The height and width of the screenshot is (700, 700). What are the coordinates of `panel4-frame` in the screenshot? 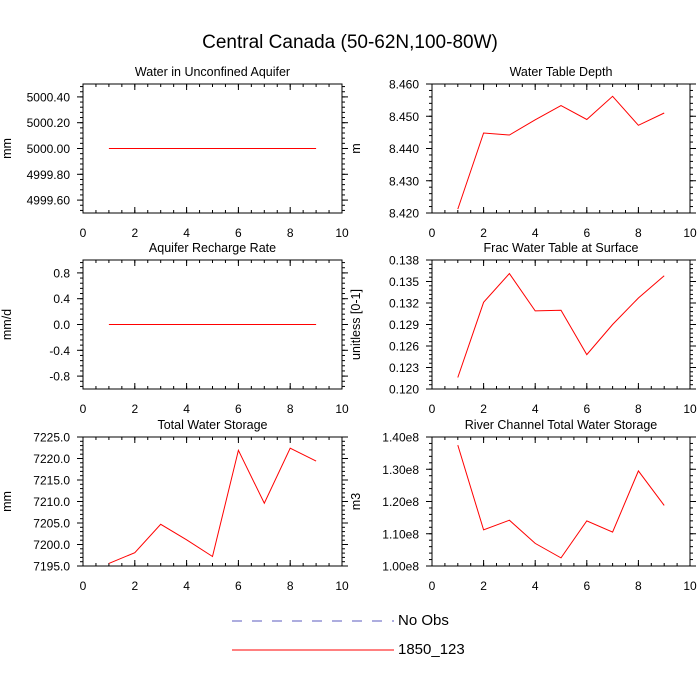 It's located at (561, 324).